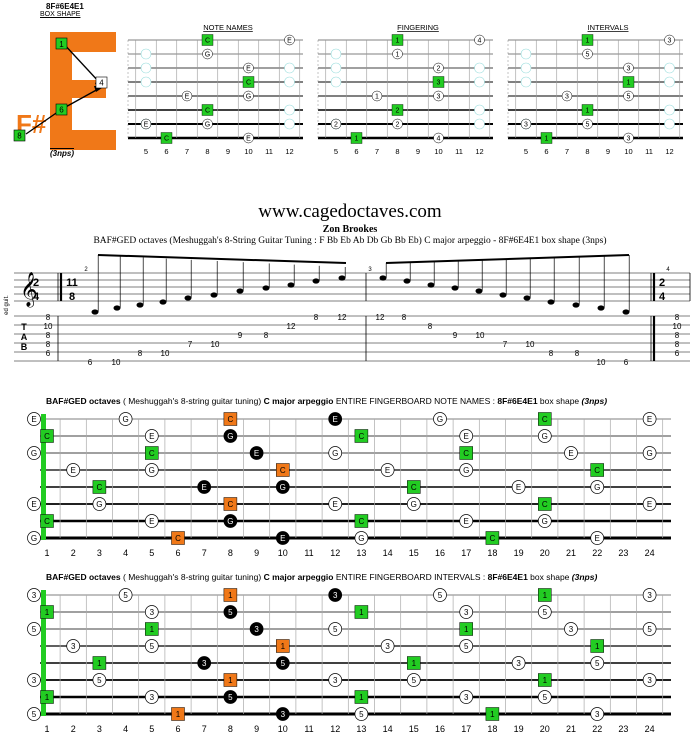 The image size is (700, 746). Describe the element at coordinates (440, 553) in the screenshot. I see `fret-number: 16` at that location.